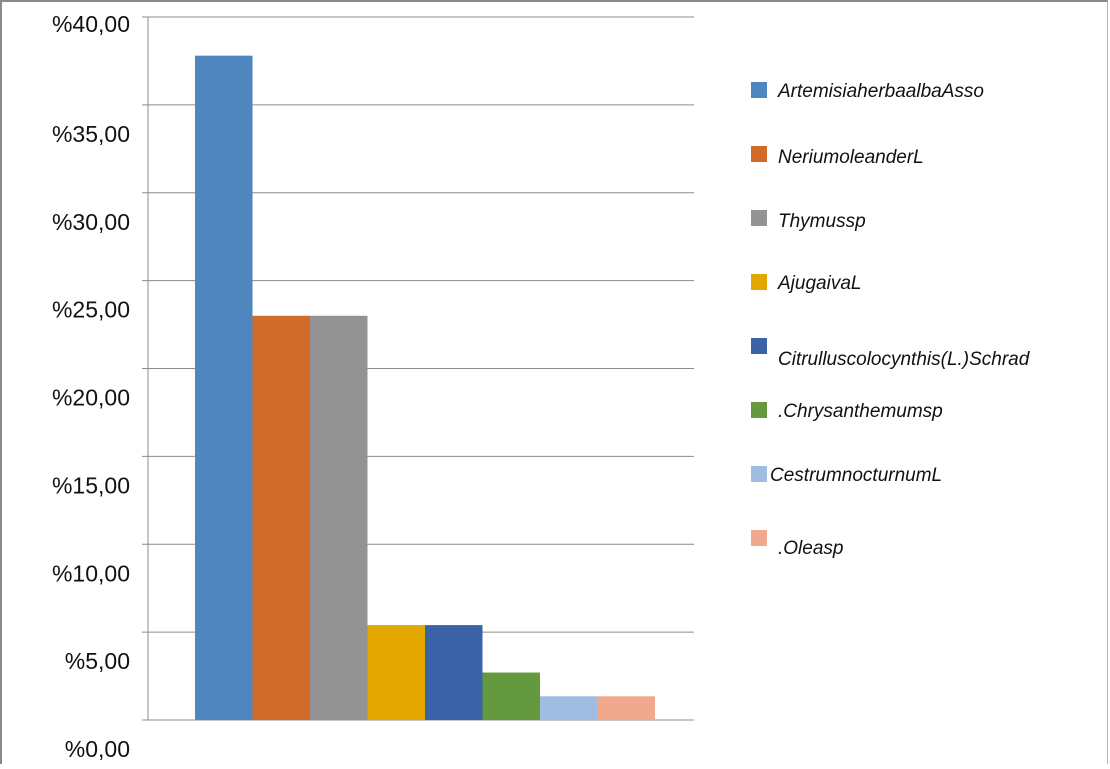  Describe the element at coordinates (97, 749) in the screenshot. I see `y-tick-label: %0,00` at that location.